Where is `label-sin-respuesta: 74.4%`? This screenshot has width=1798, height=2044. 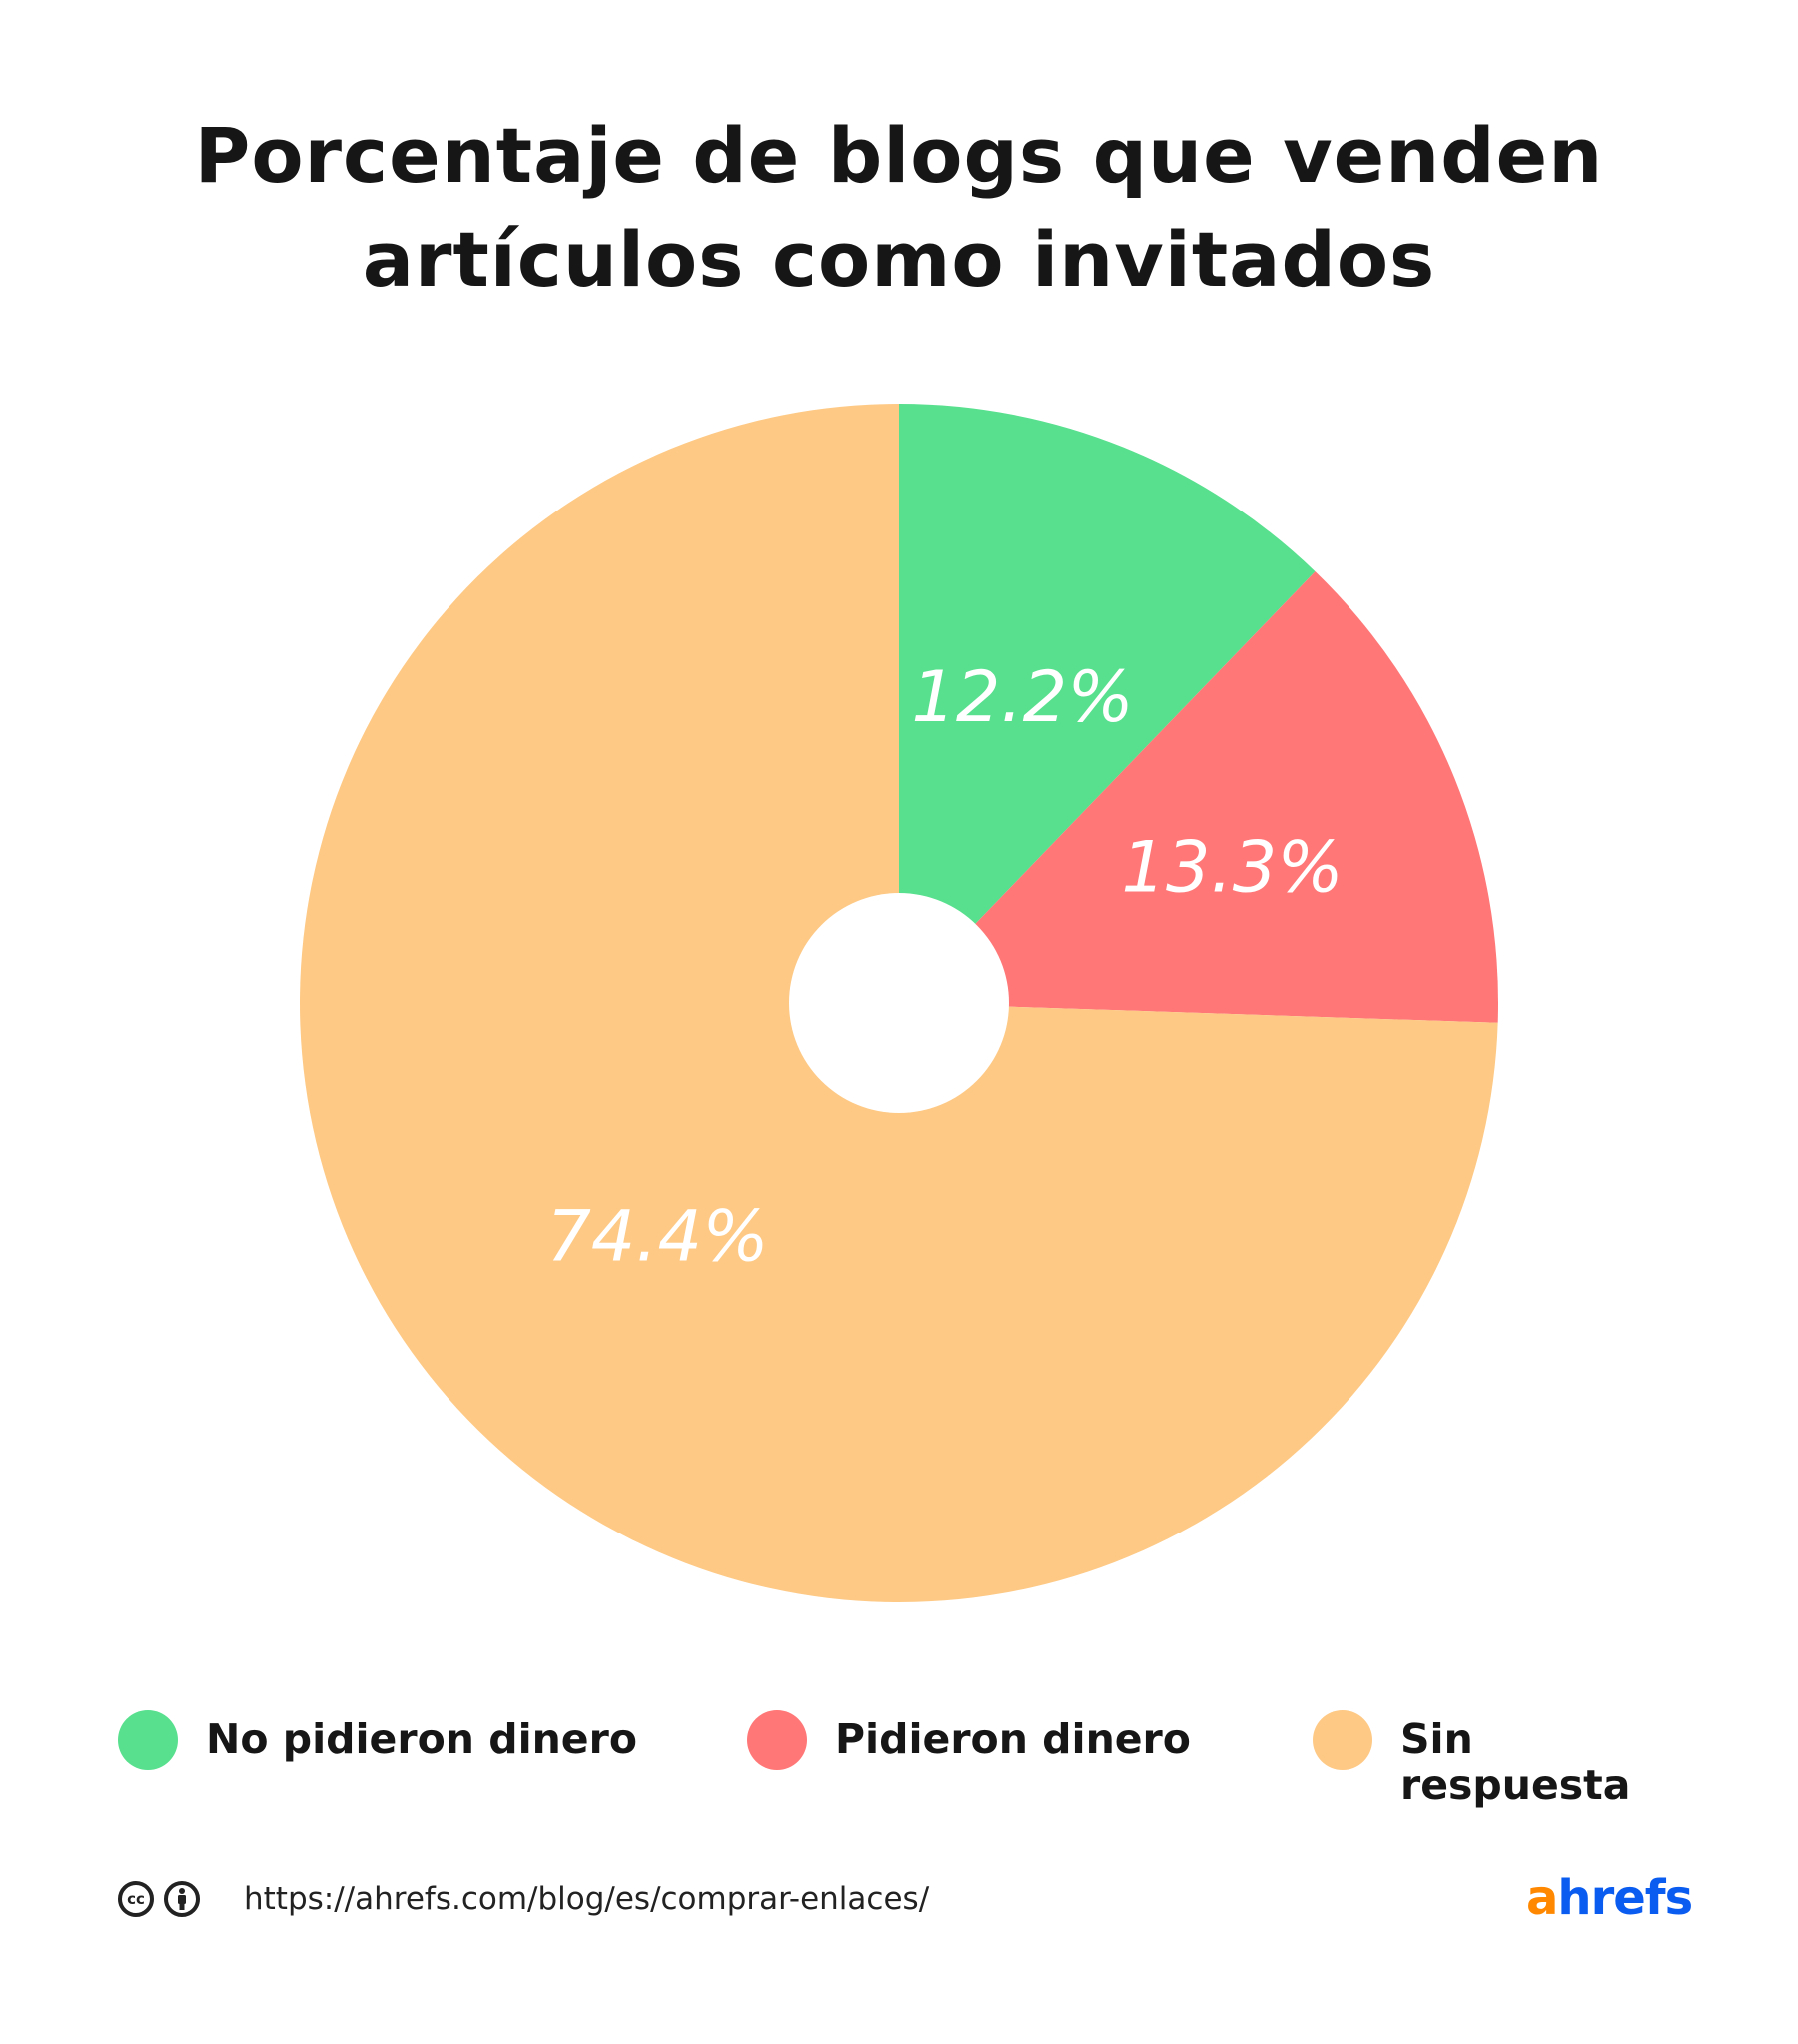 label-sin-respuesta: 74.4% is located at coordinates (657, 1237).